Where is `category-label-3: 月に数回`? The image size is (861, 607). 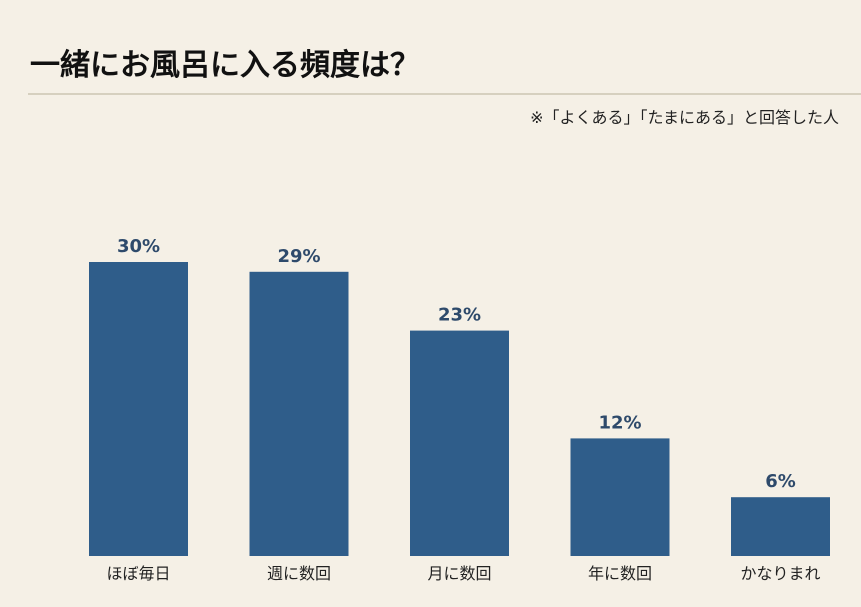
category-label-3: 月に数回 is located at coordinates (459, 573).